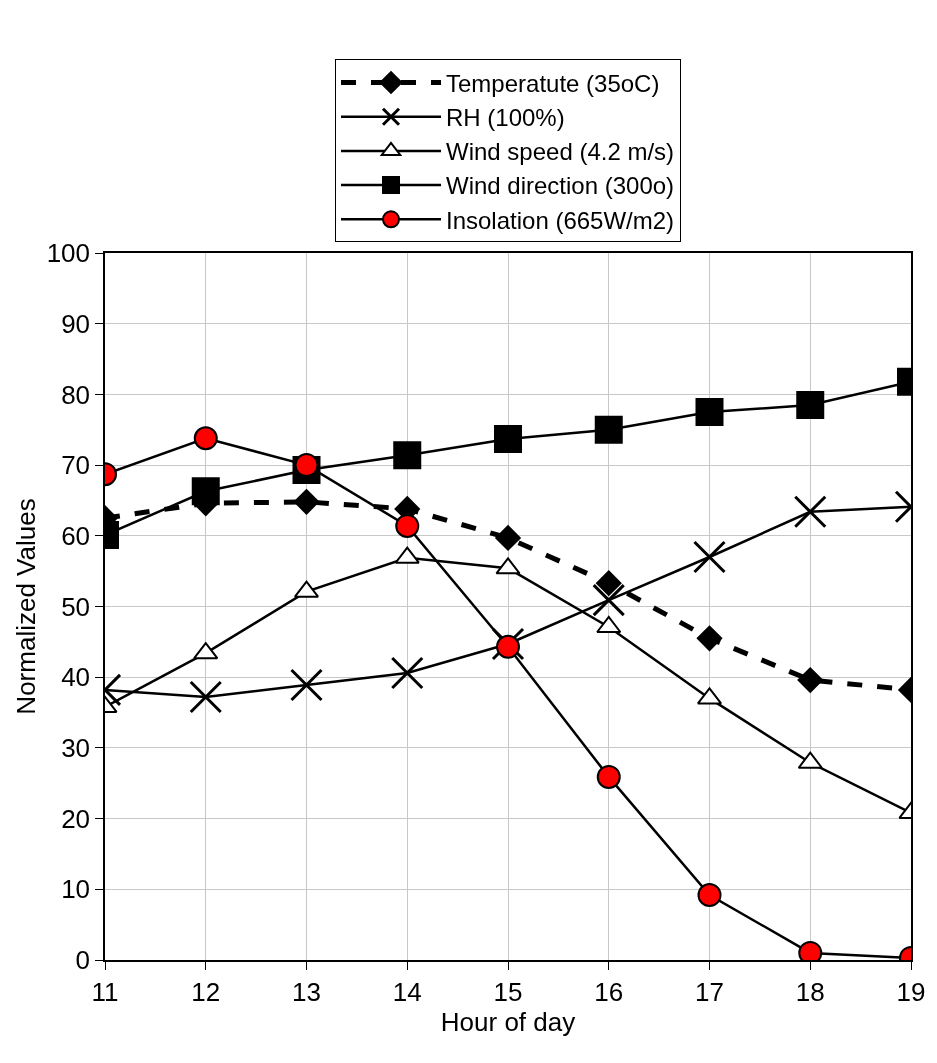 The height and width of the screenshot is (1063, 937). Describe the element at coordinates (68, 253) in the screenshot. I see `y-tick-label: 100` at that location.